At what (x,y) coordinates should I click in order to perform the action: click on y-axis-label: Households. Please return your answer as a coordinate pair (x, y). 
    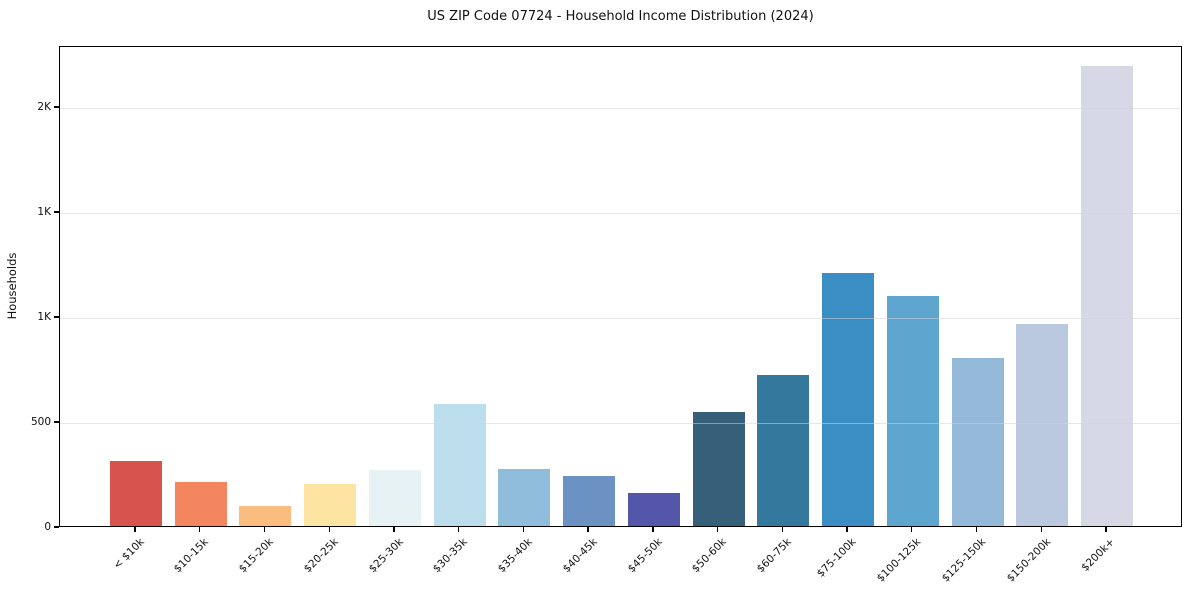
    Looking at the image, I should click on (12, 286).